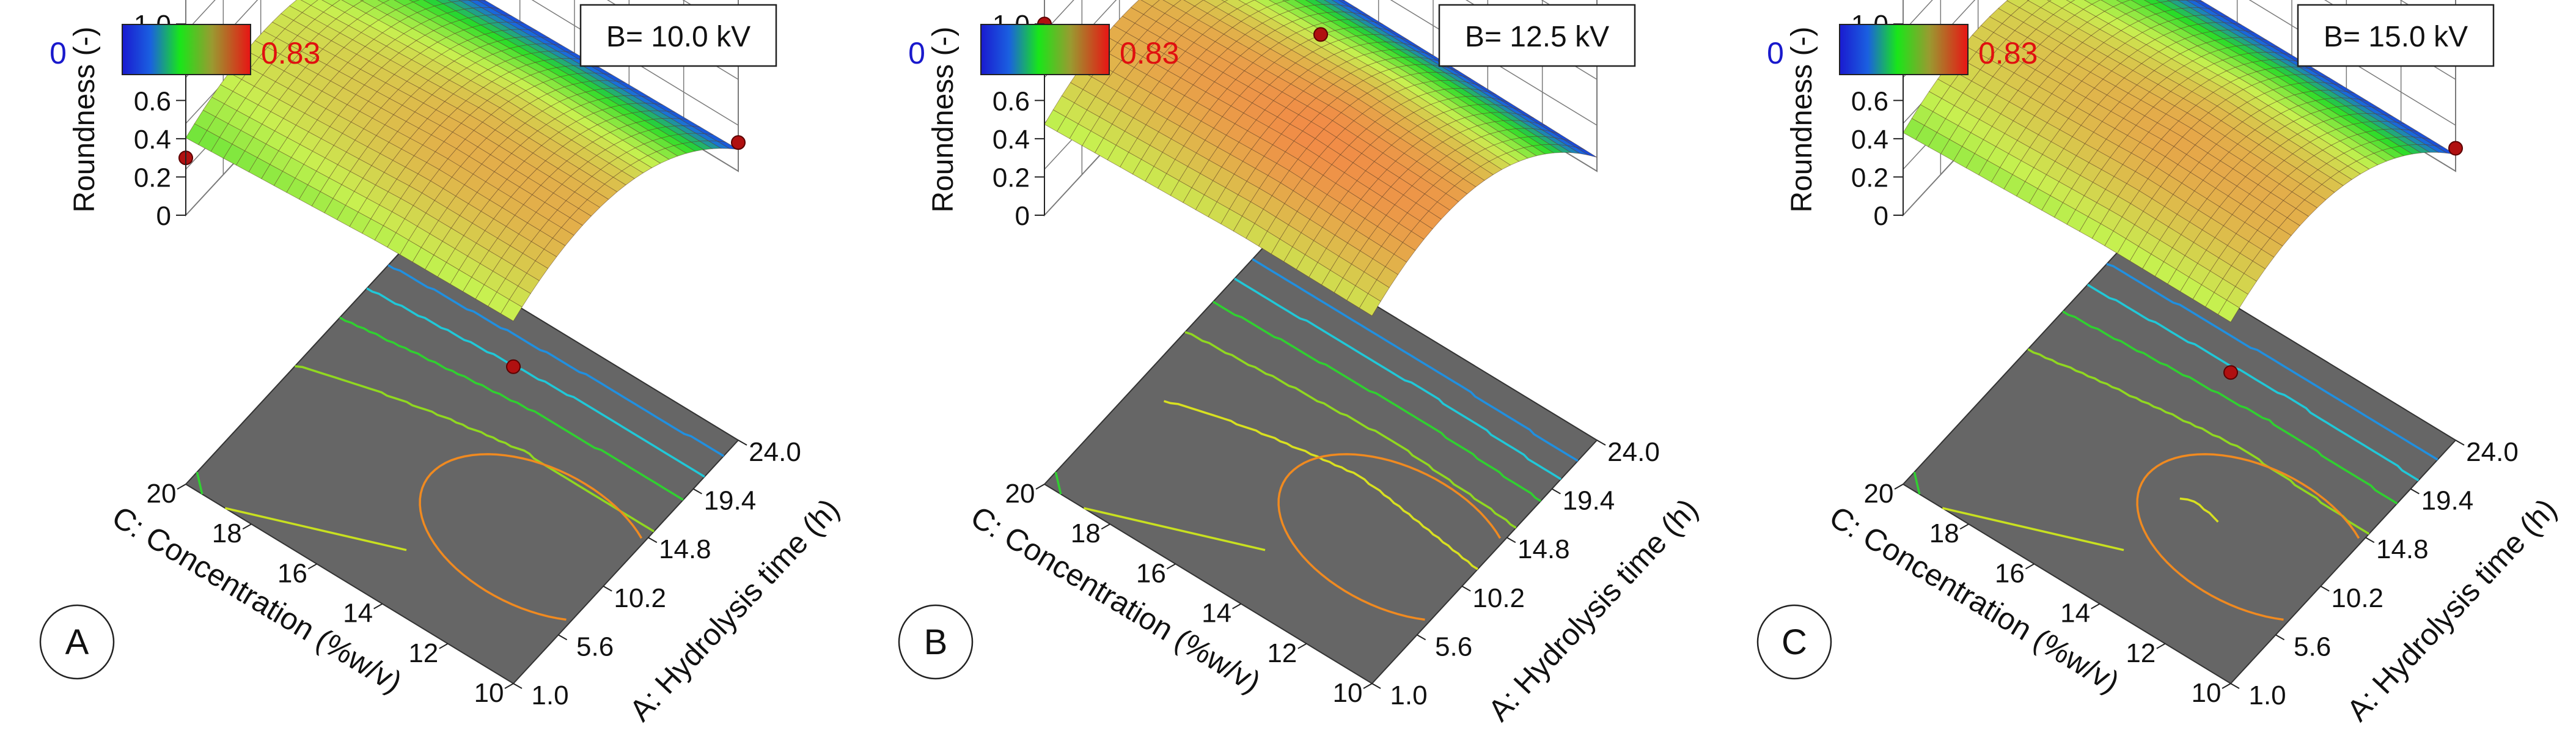 The height and width of the screenshot is (741, 2576). I want to click on legend-box-label: B= 10.0 kV, so click(678, 37).